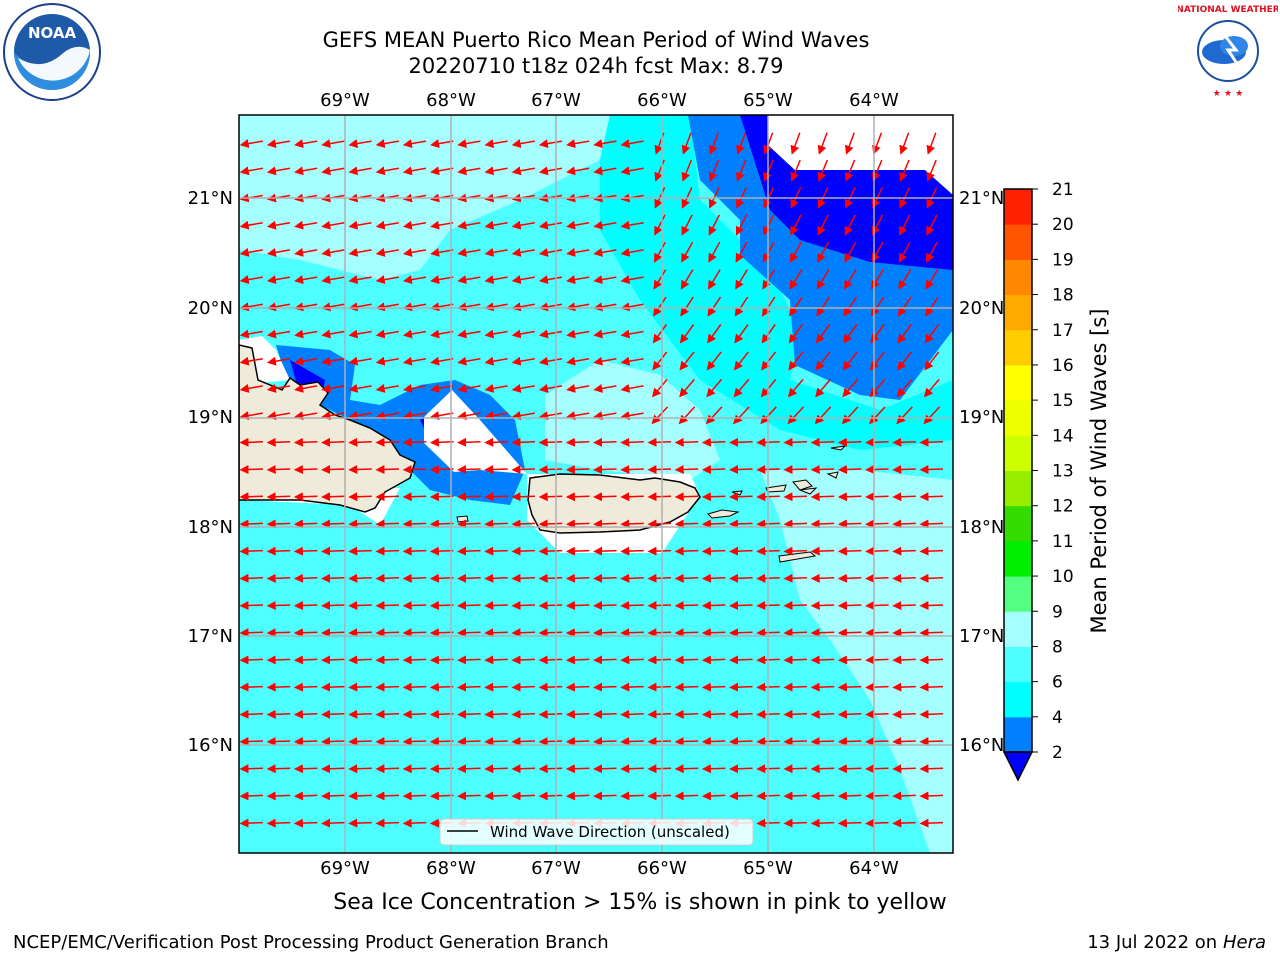 The width and height of the screenshot is (1280, 960). What do you see at coordinates (210, 636) in the screenshot?
I see `lat-label-left: 17°N` at bounding box center [210, 636].